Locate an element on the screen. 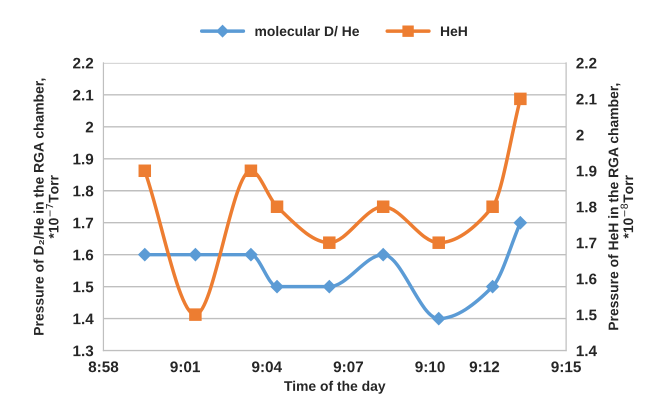  x-axis-title: Time of the day is located at coordinates (335, 387).